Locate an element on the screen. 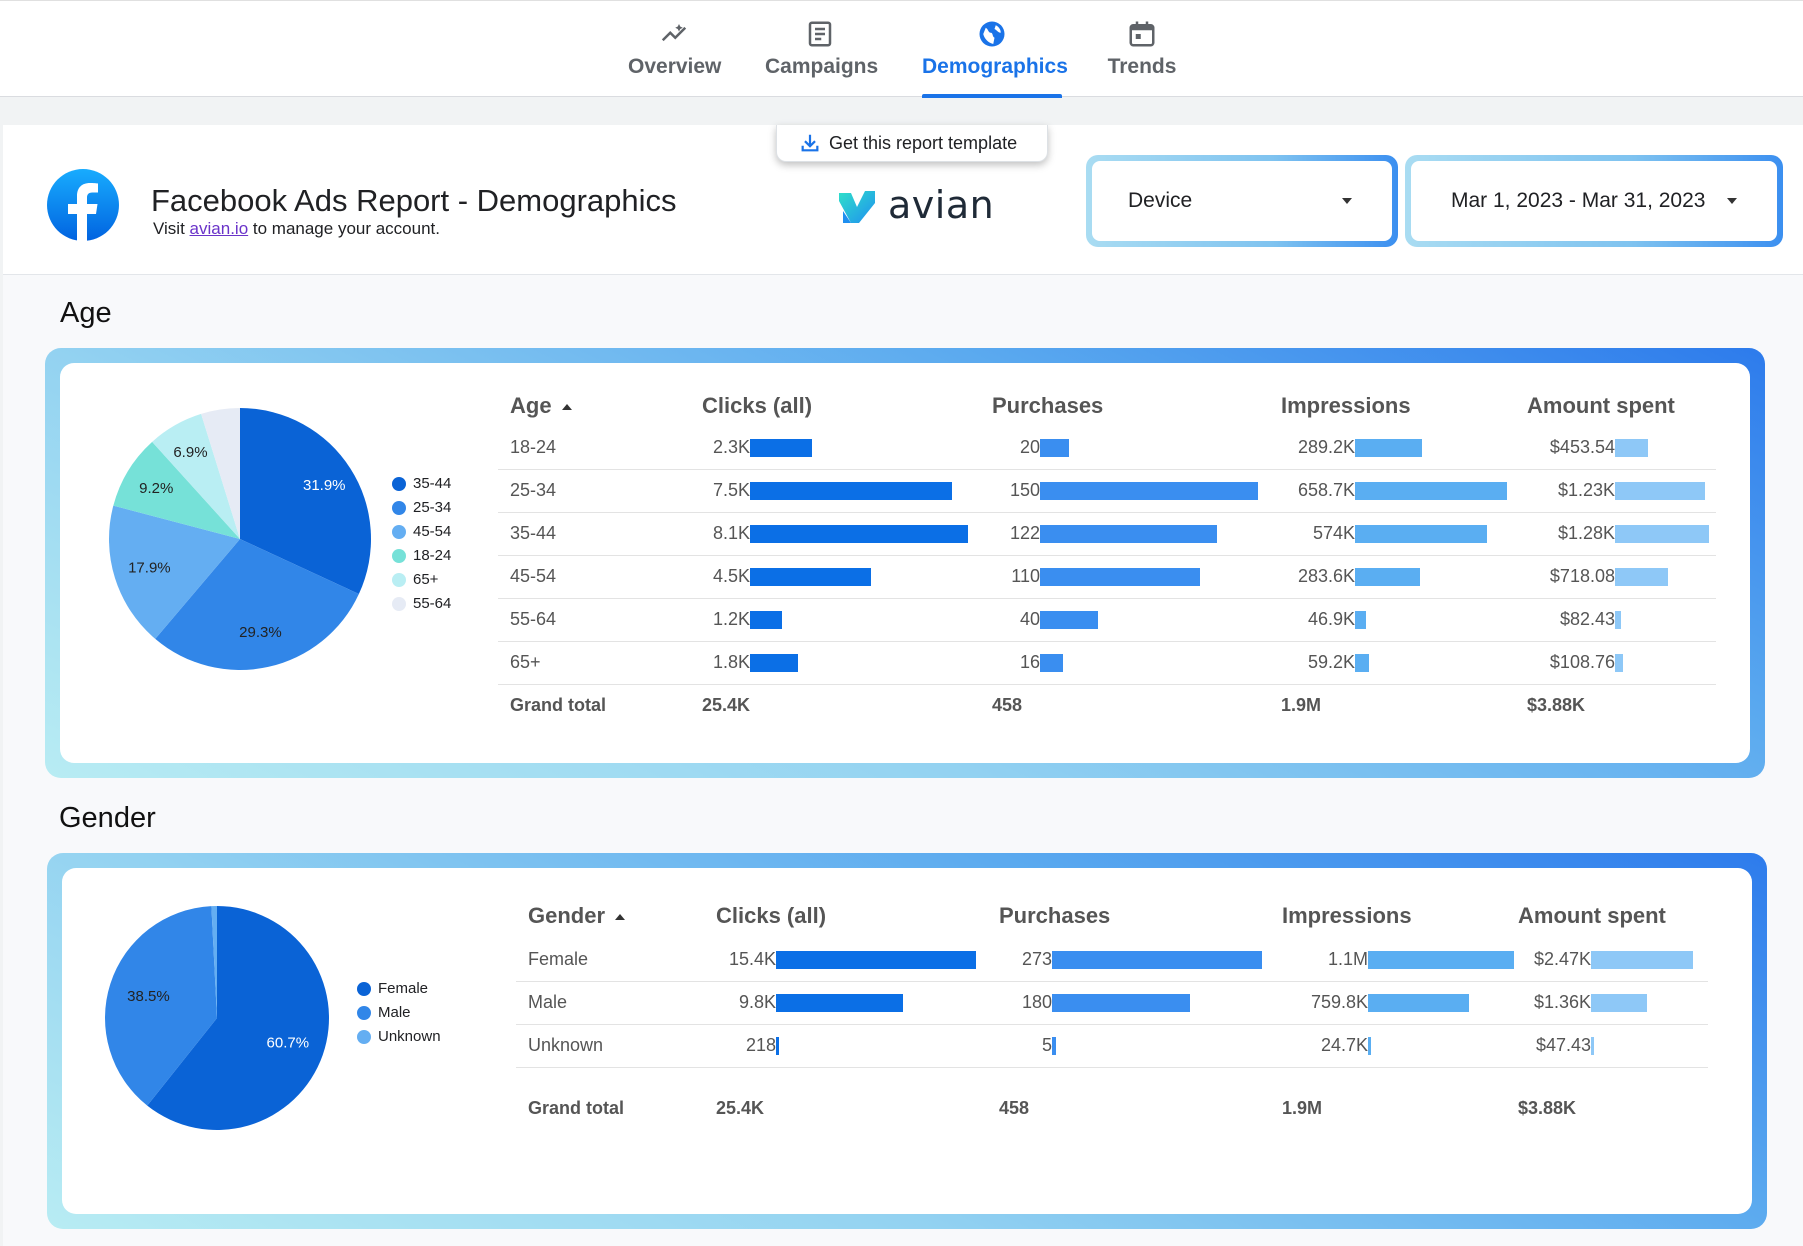 The height and width of the screenshot is (1246, 1803). legend-item: Female is located at coordinates (392, 988).